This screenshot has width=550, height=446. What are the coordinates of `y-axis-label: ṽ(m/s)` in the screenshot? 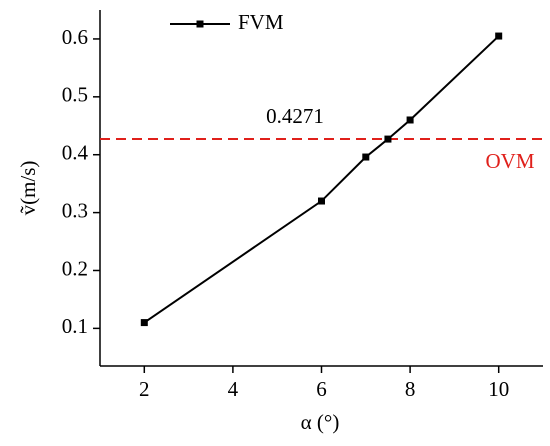 It's located at (28, 188).